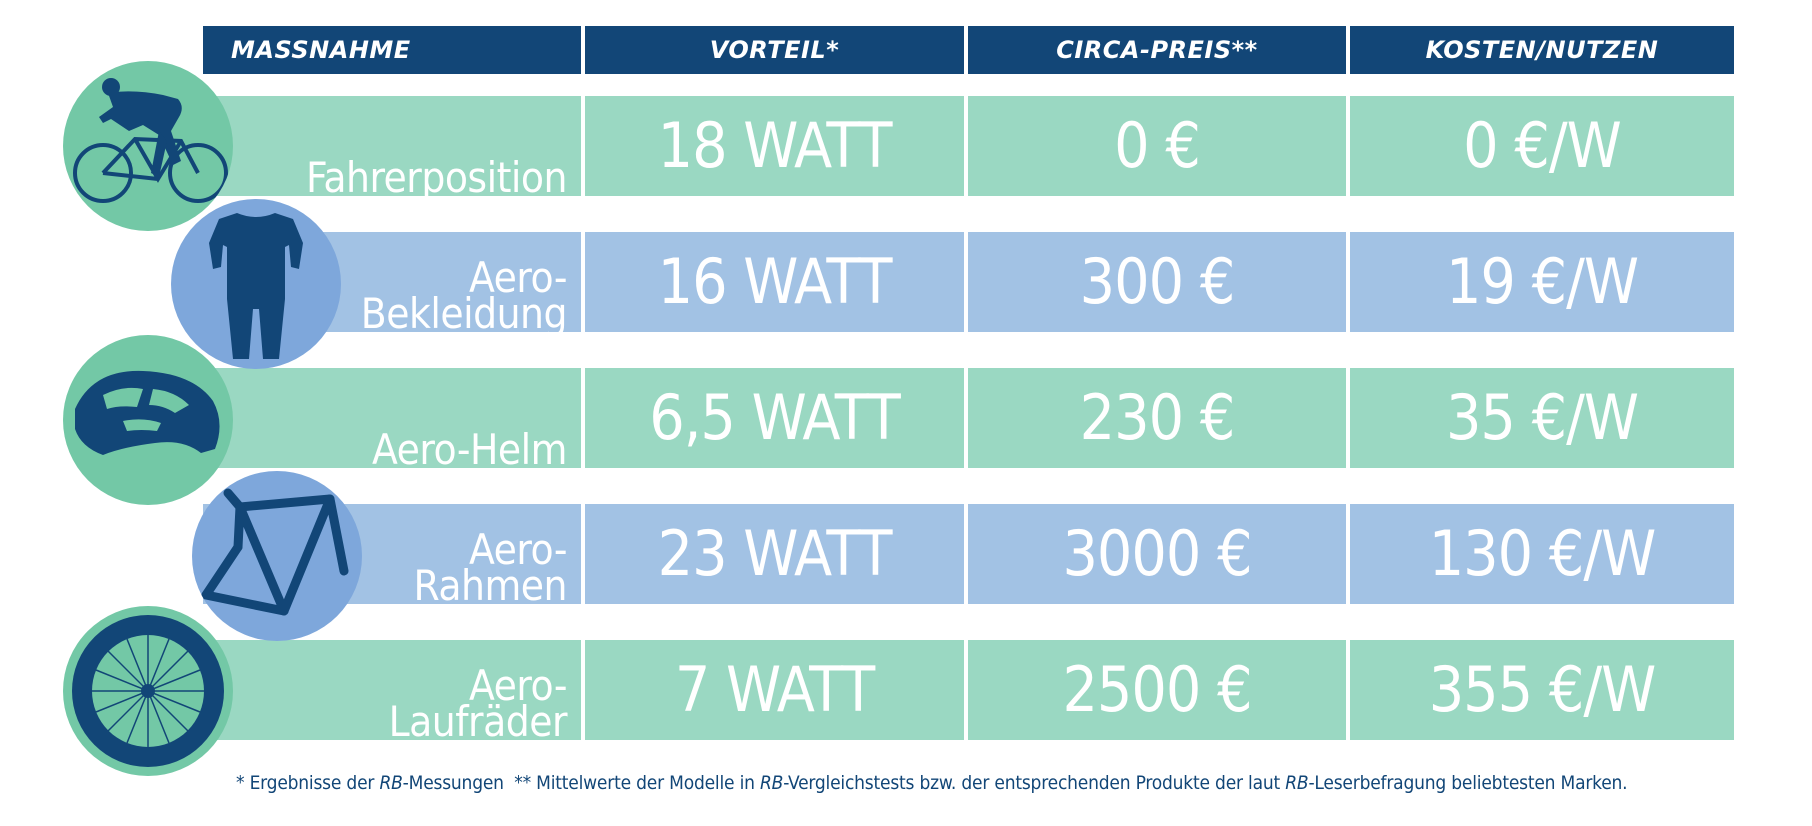  Describe the element at coordinates (256, 284) in the screenshot. I see `skinsuit-icon` at that location.